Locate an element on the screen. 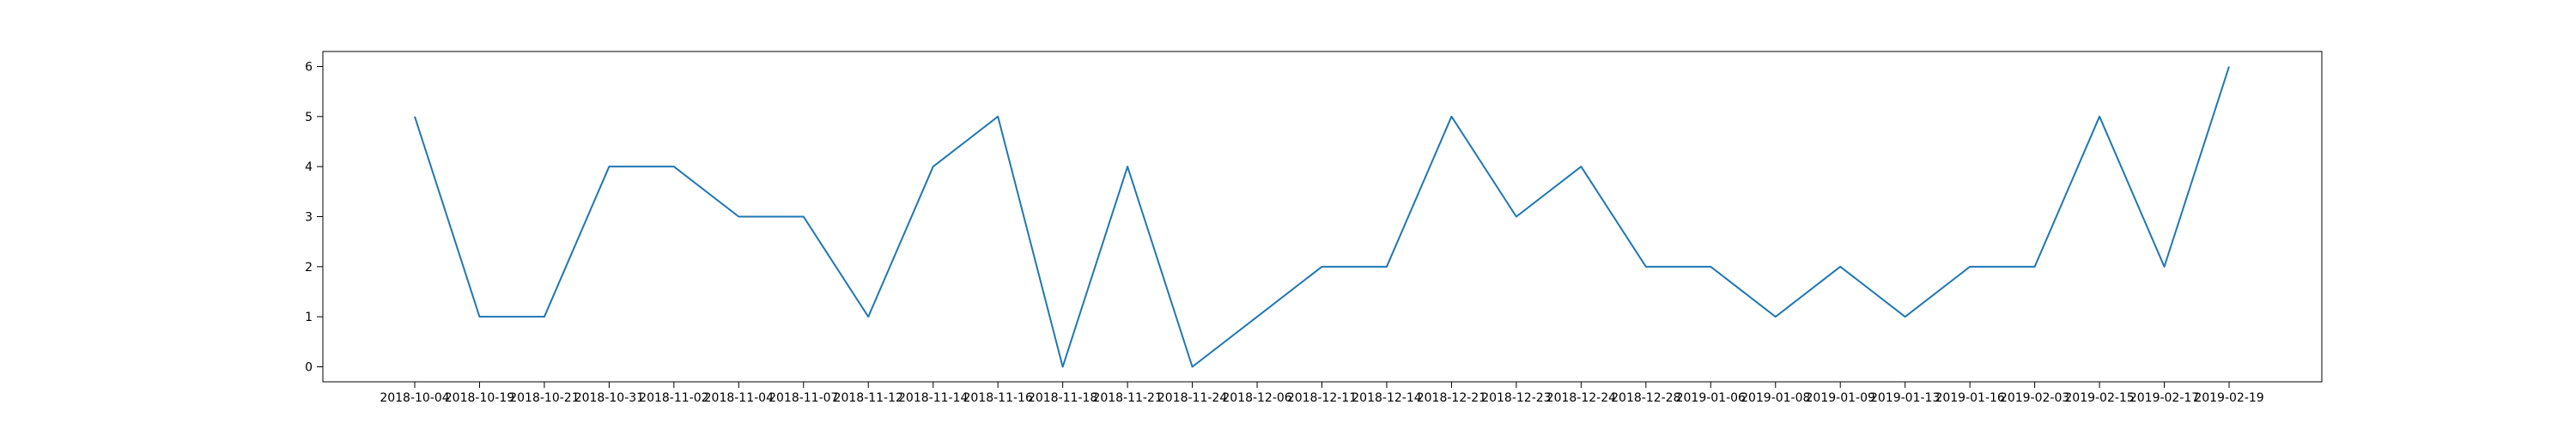  y-tick-label-3: 3 is located at coordinates (309, 218).